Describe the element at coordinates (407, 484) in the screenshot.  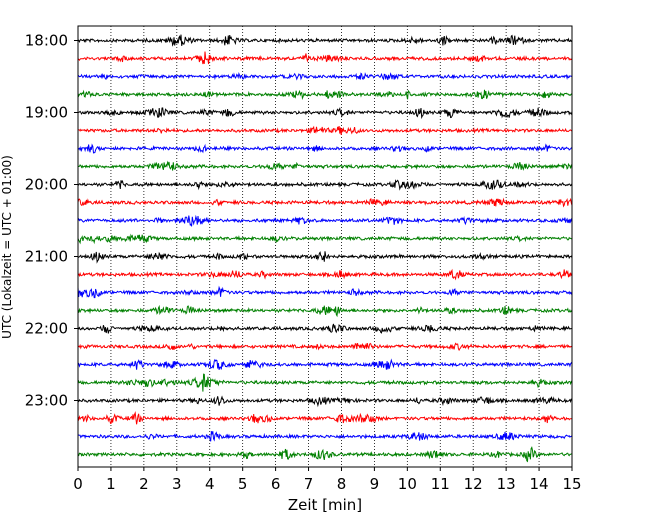
I see `x-tick-label-10: 10` at that location.